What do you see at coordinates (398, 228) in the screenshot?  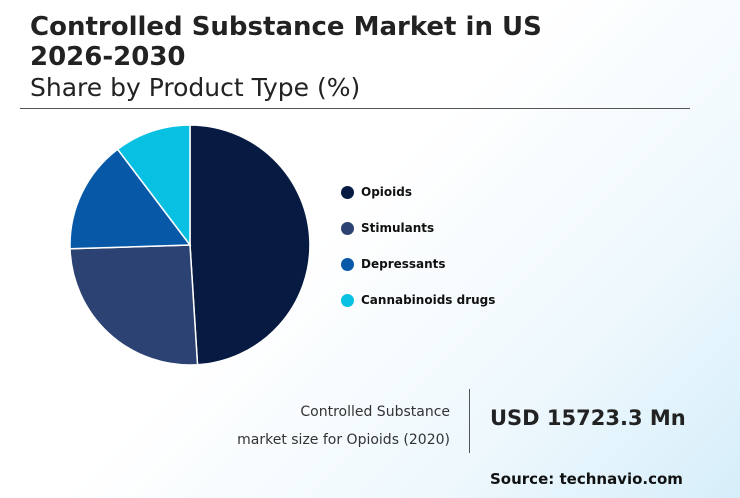 I see `legend-label: Stimulants` at bounding box center [398, 228].